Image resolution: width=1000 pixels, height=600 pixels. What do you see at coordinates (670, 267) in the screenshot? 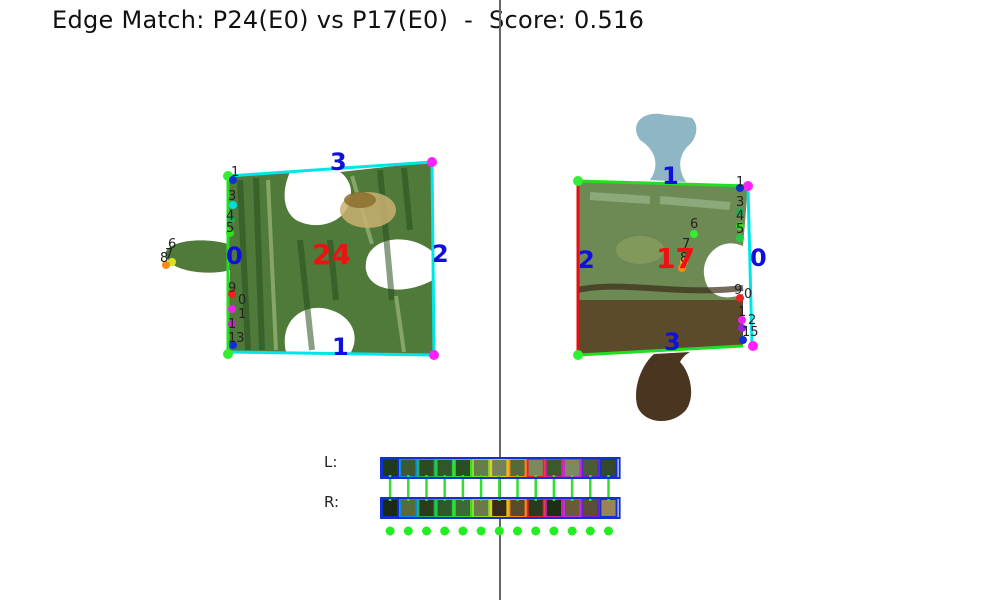
I see `right-piece: 1 3 4 5 6 7 8 9 0 1 2 15 0 1 2 3 17` at bounding box center [670, 267].